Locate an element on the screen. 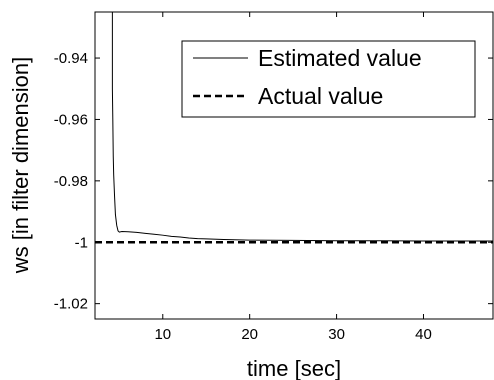  legend: Estimated value Actual value is located at coordinates (328, 79).